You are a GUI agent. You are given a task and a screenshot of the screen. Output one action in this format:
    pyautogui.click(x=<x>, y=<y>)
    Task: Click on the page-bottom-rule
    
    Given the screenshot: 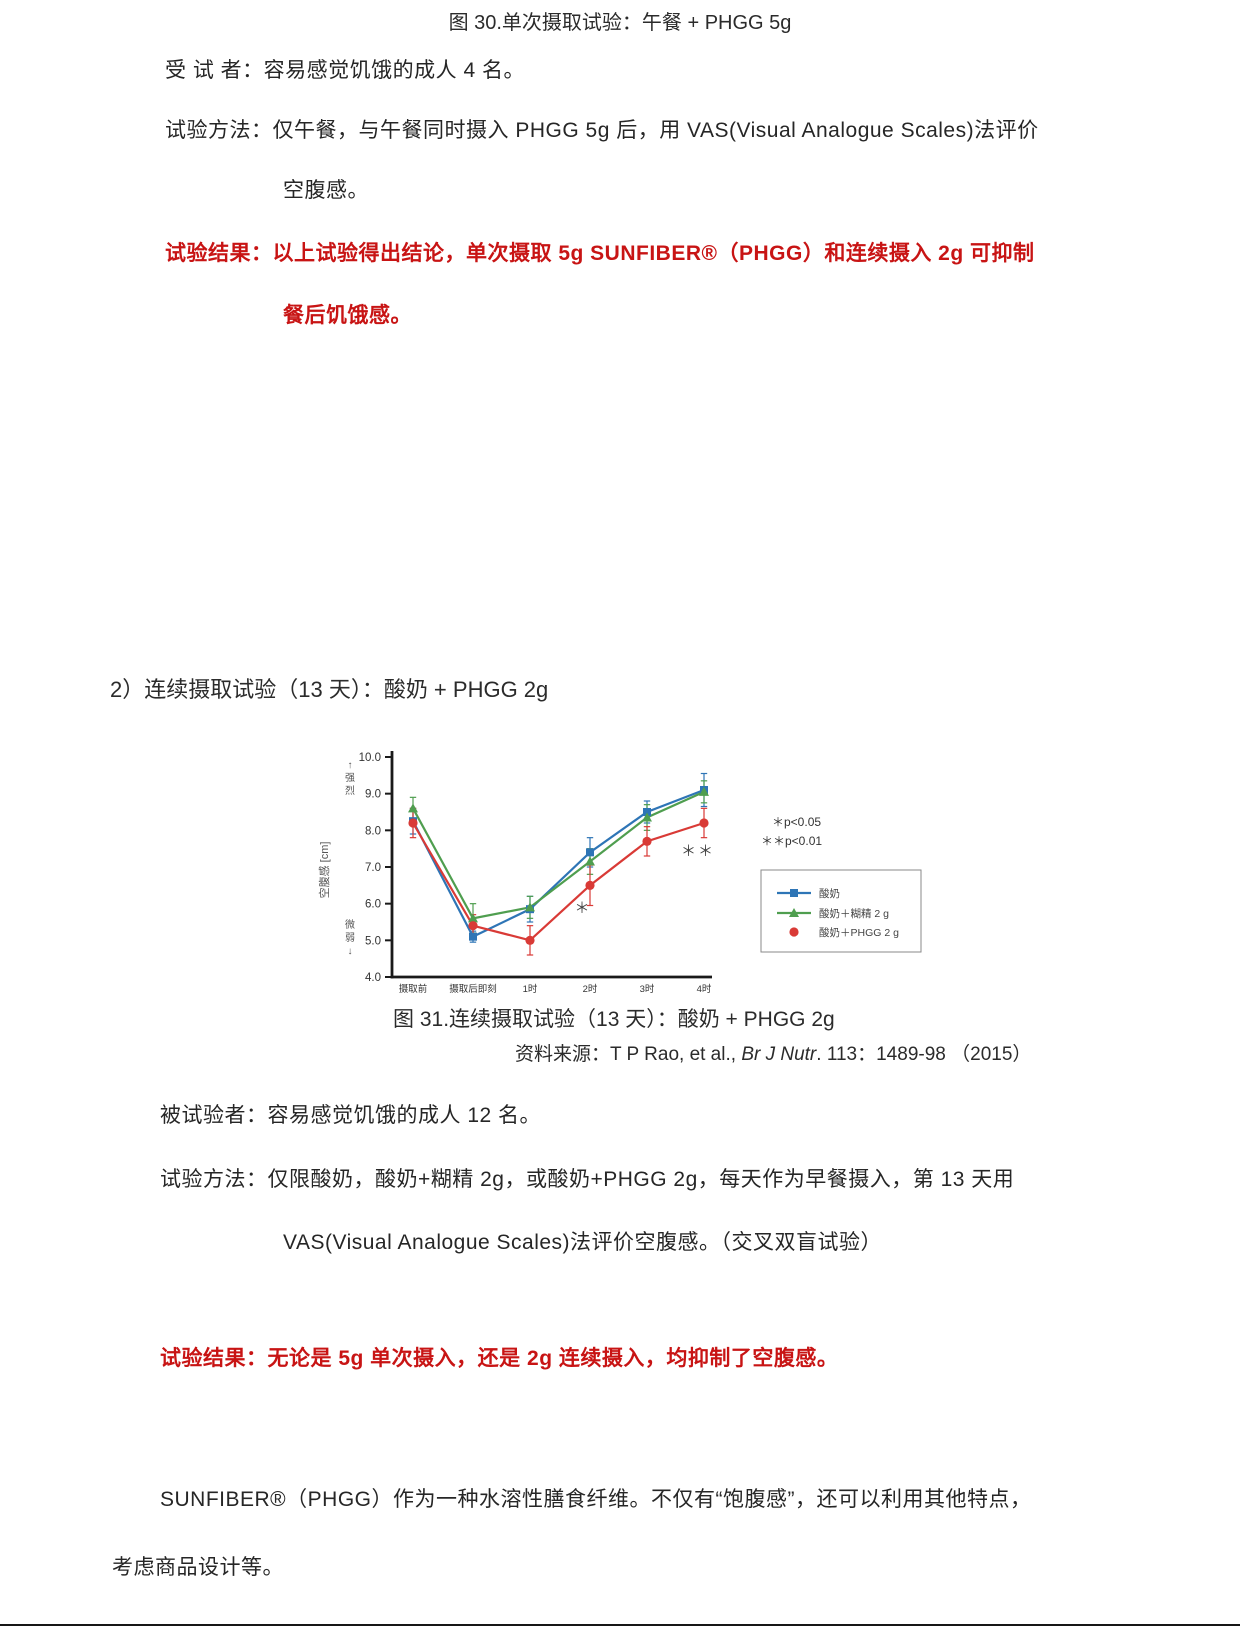 What is the action you would take?
    pyautogui.click(x=620, y=1625)
    